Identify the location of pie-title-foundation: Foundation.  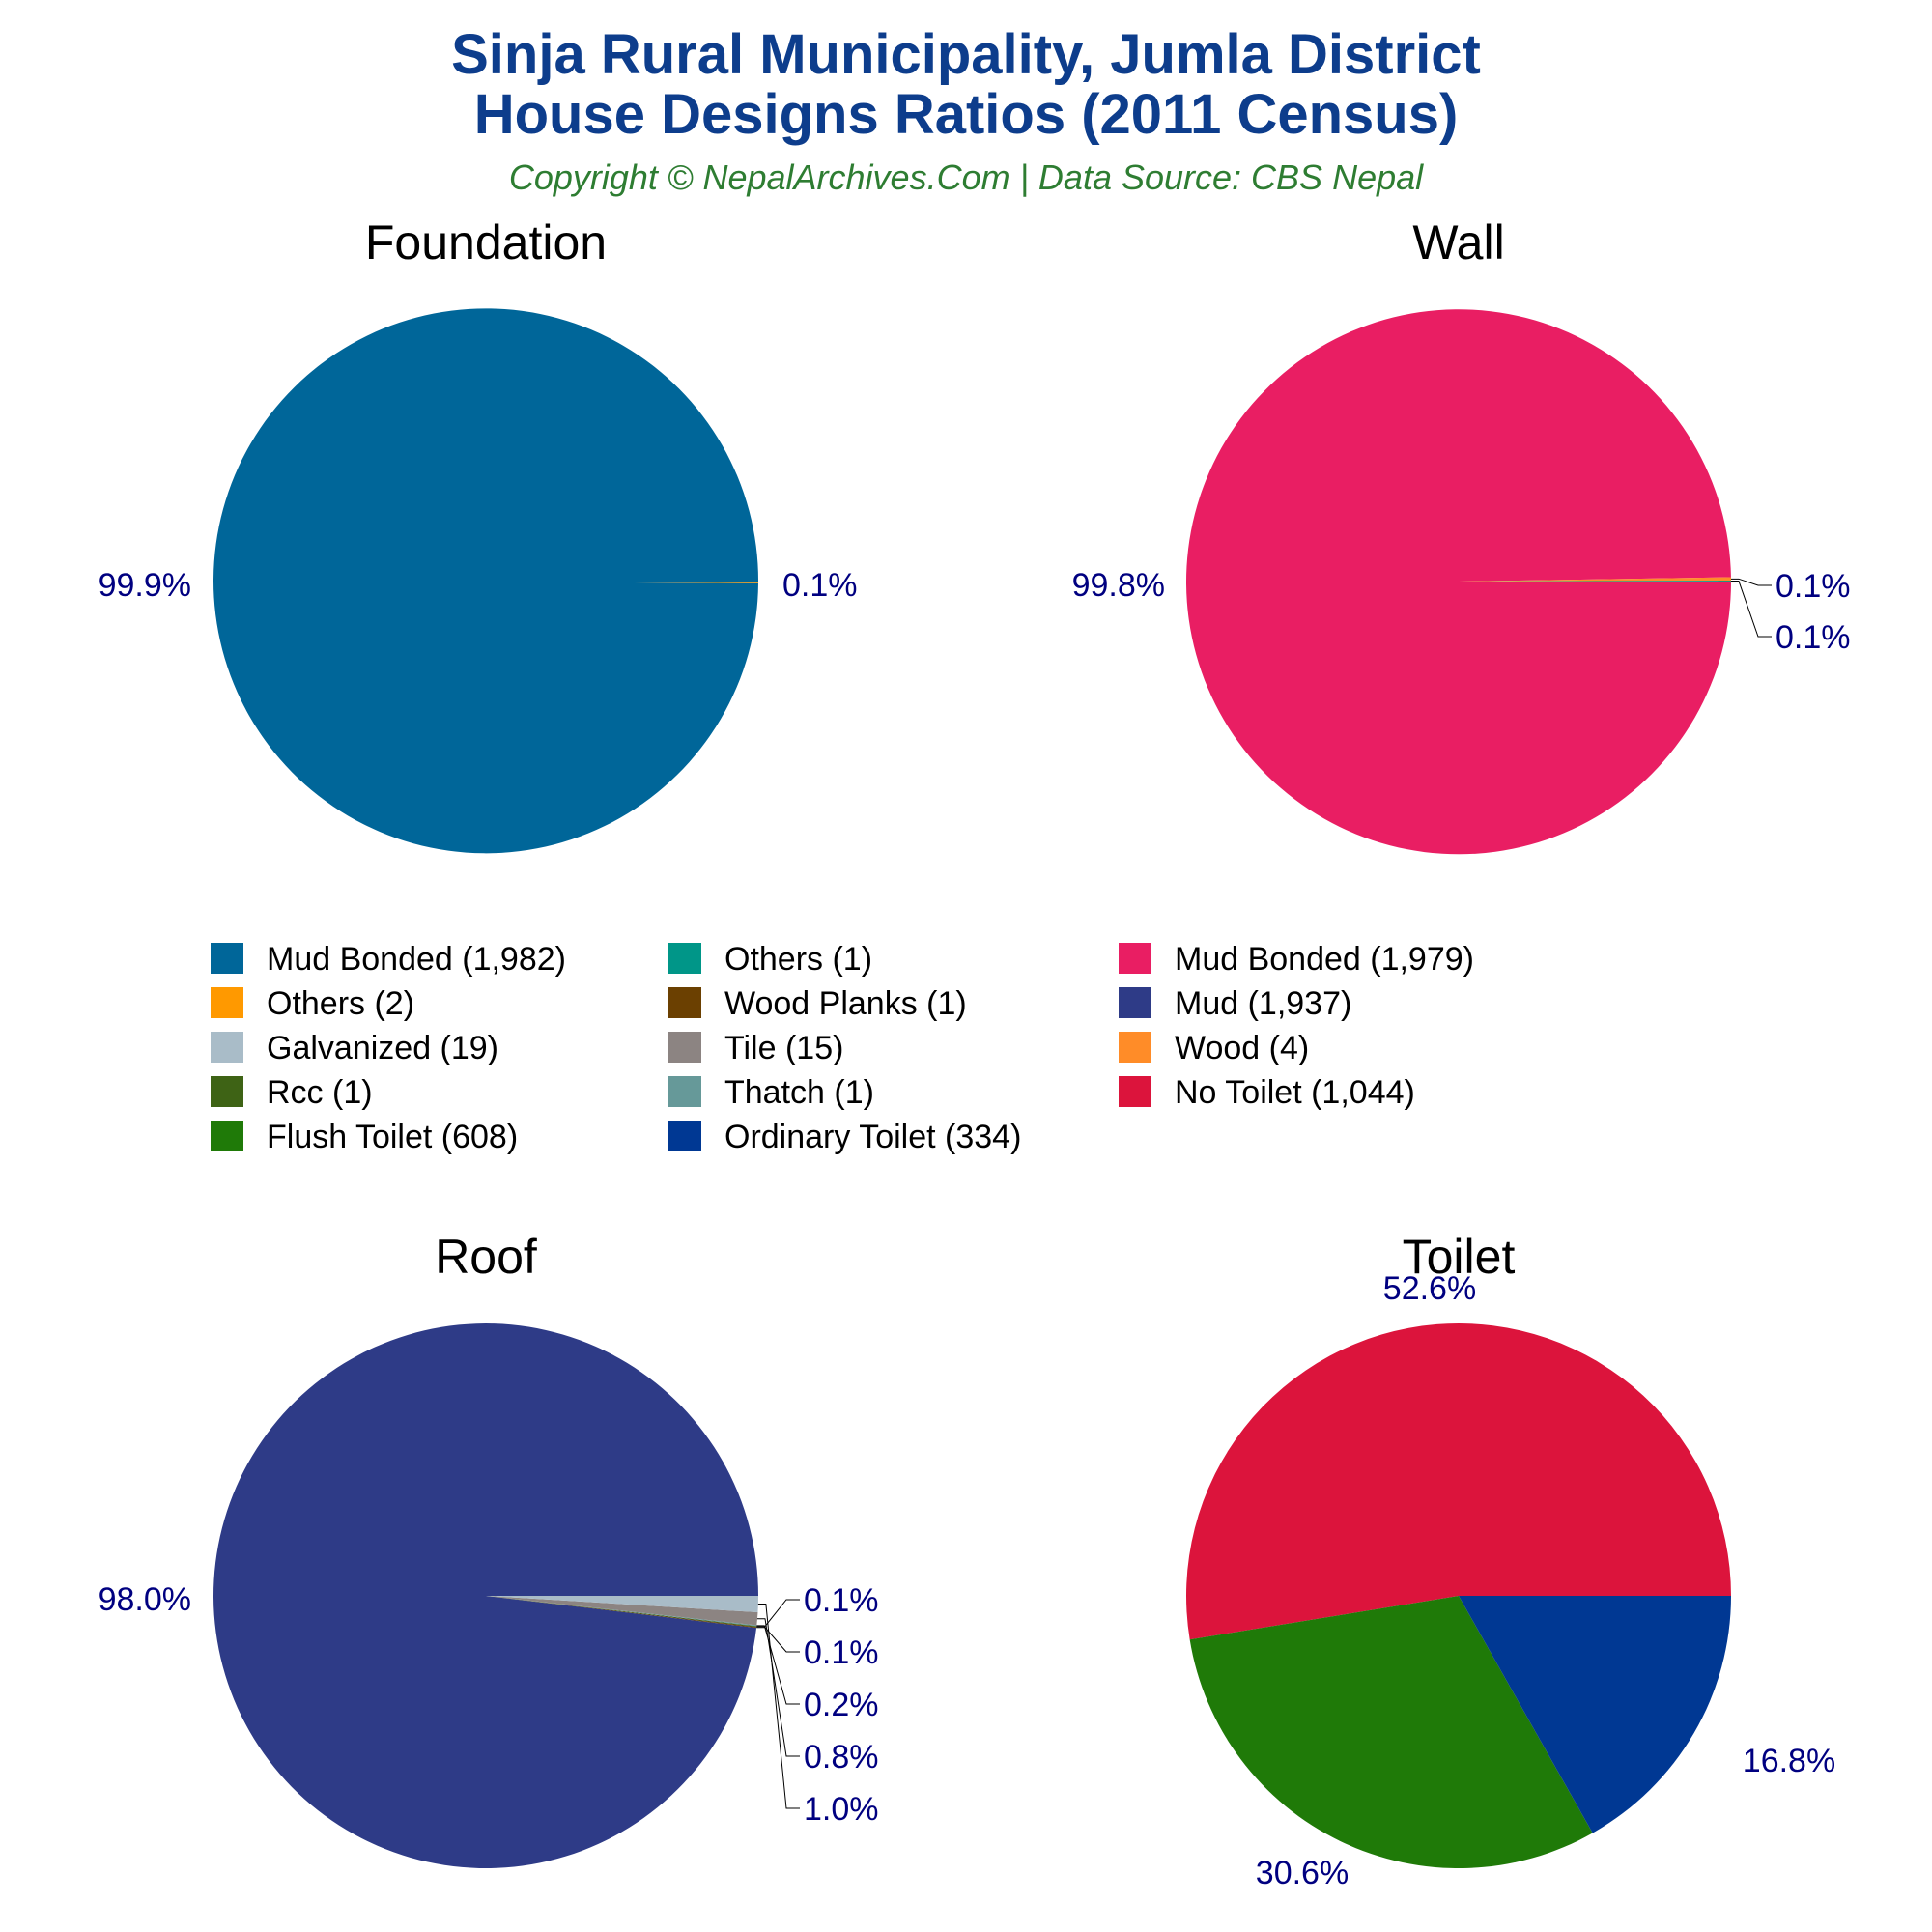
(486, 242).